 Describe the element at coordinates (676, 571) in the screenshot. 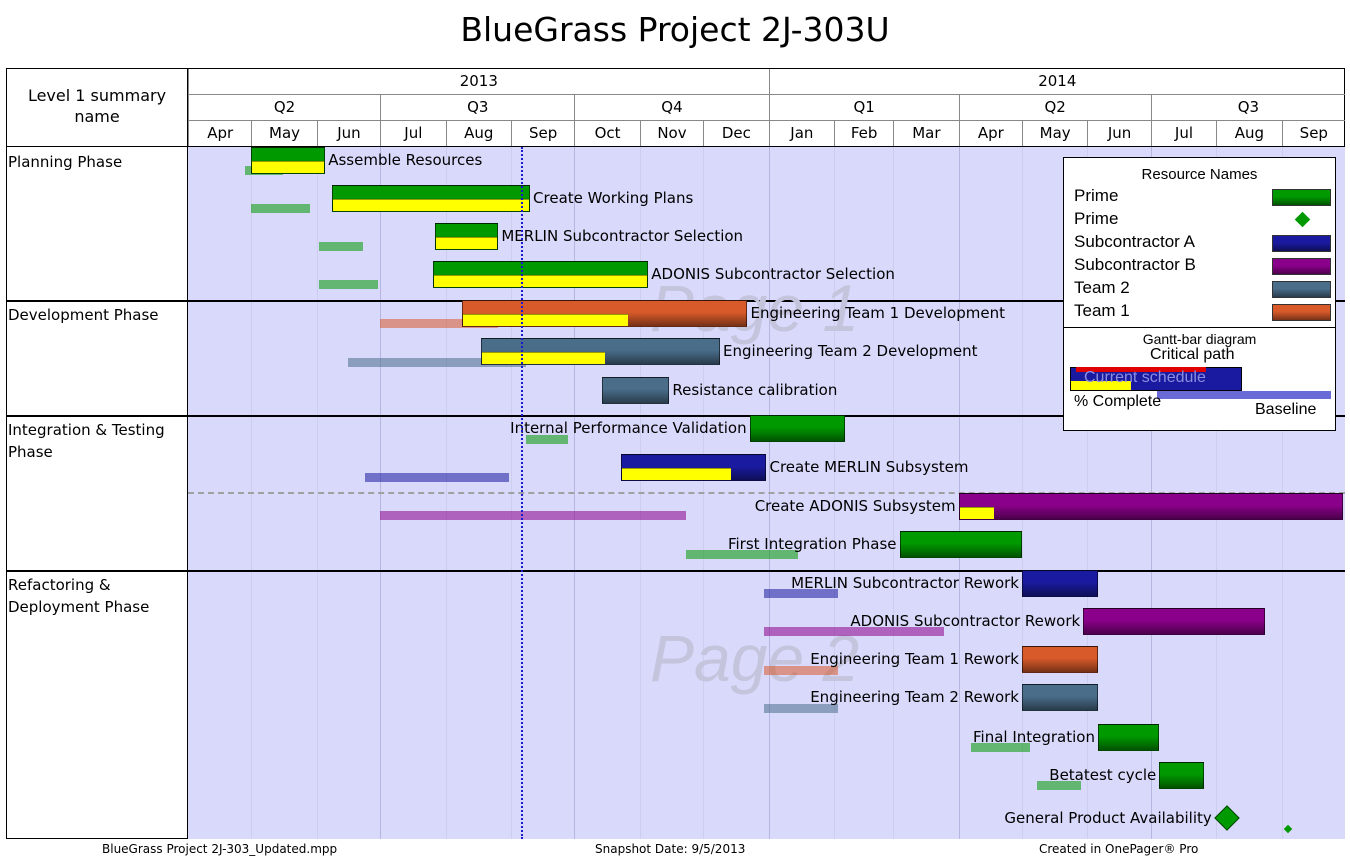

I see `group-separator` at that location.